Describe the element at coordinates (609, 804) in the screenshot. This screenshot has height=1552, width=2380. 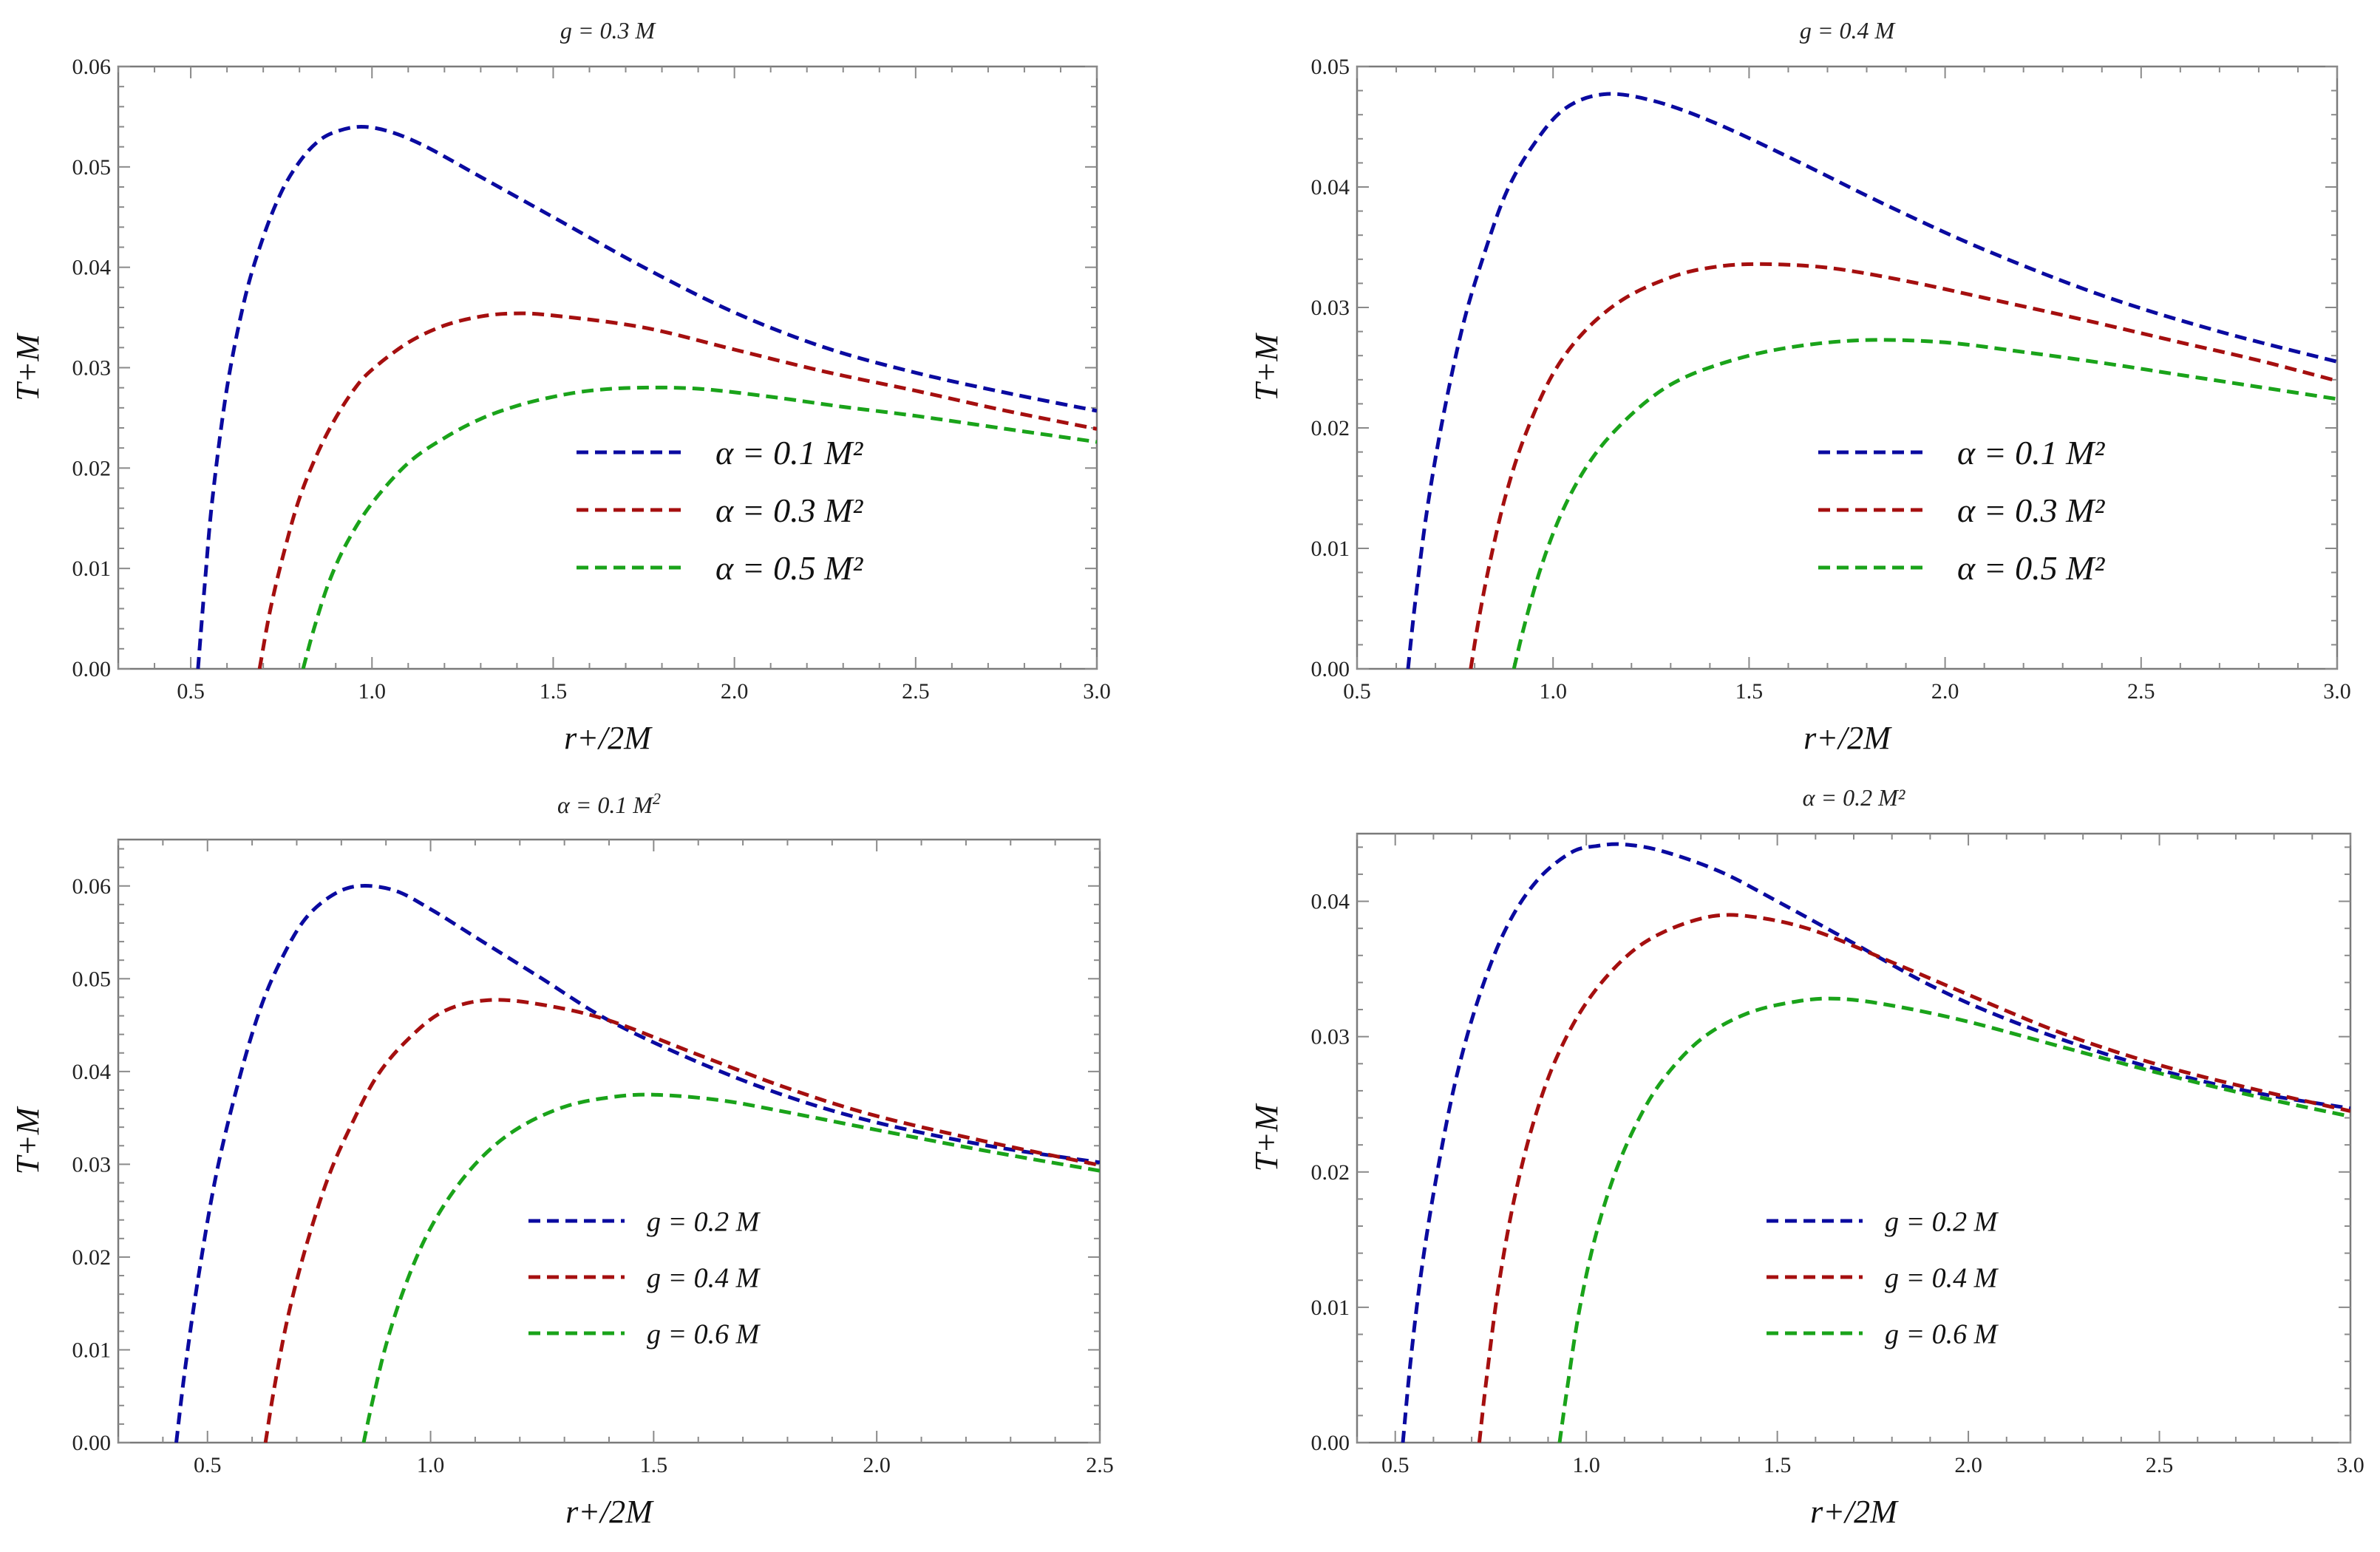
I see `chart-title: α = 0.1 M2` at that location.